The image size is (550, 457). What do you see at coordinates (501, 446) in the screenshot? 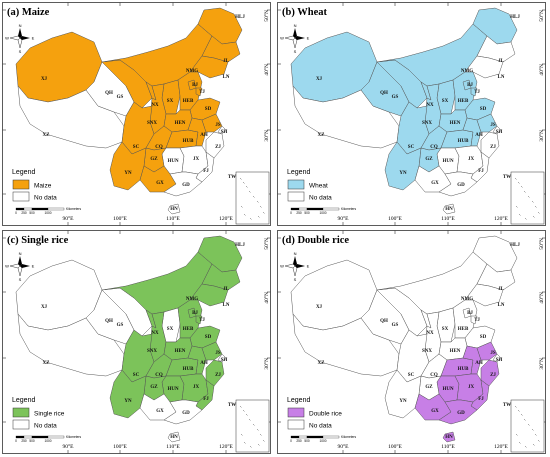
I see `lon-tick-label: 120°E` at bounding box center [501, 446].